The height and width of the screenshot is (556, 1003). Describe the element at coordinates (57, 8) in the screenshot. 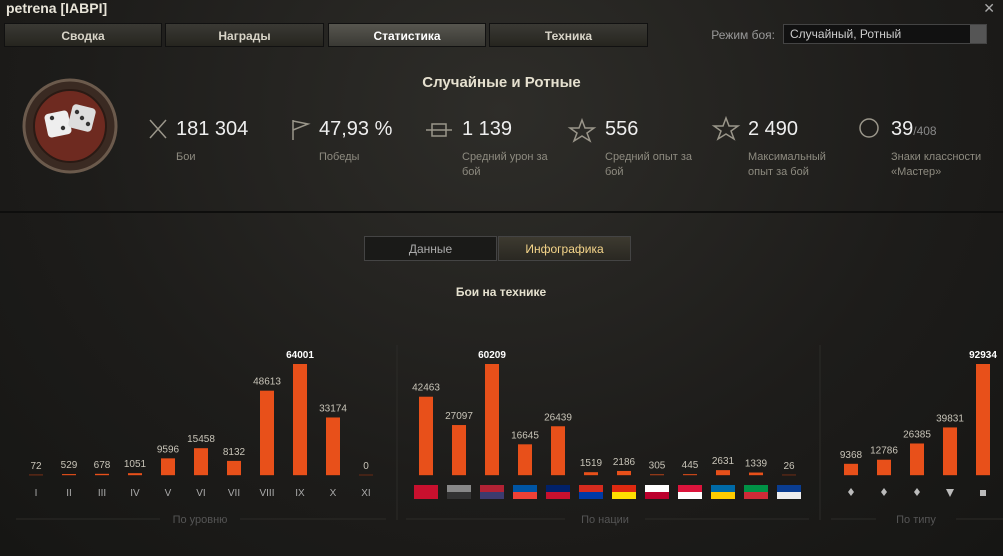

I see `window-title: petrena [IABPI]` at that location.